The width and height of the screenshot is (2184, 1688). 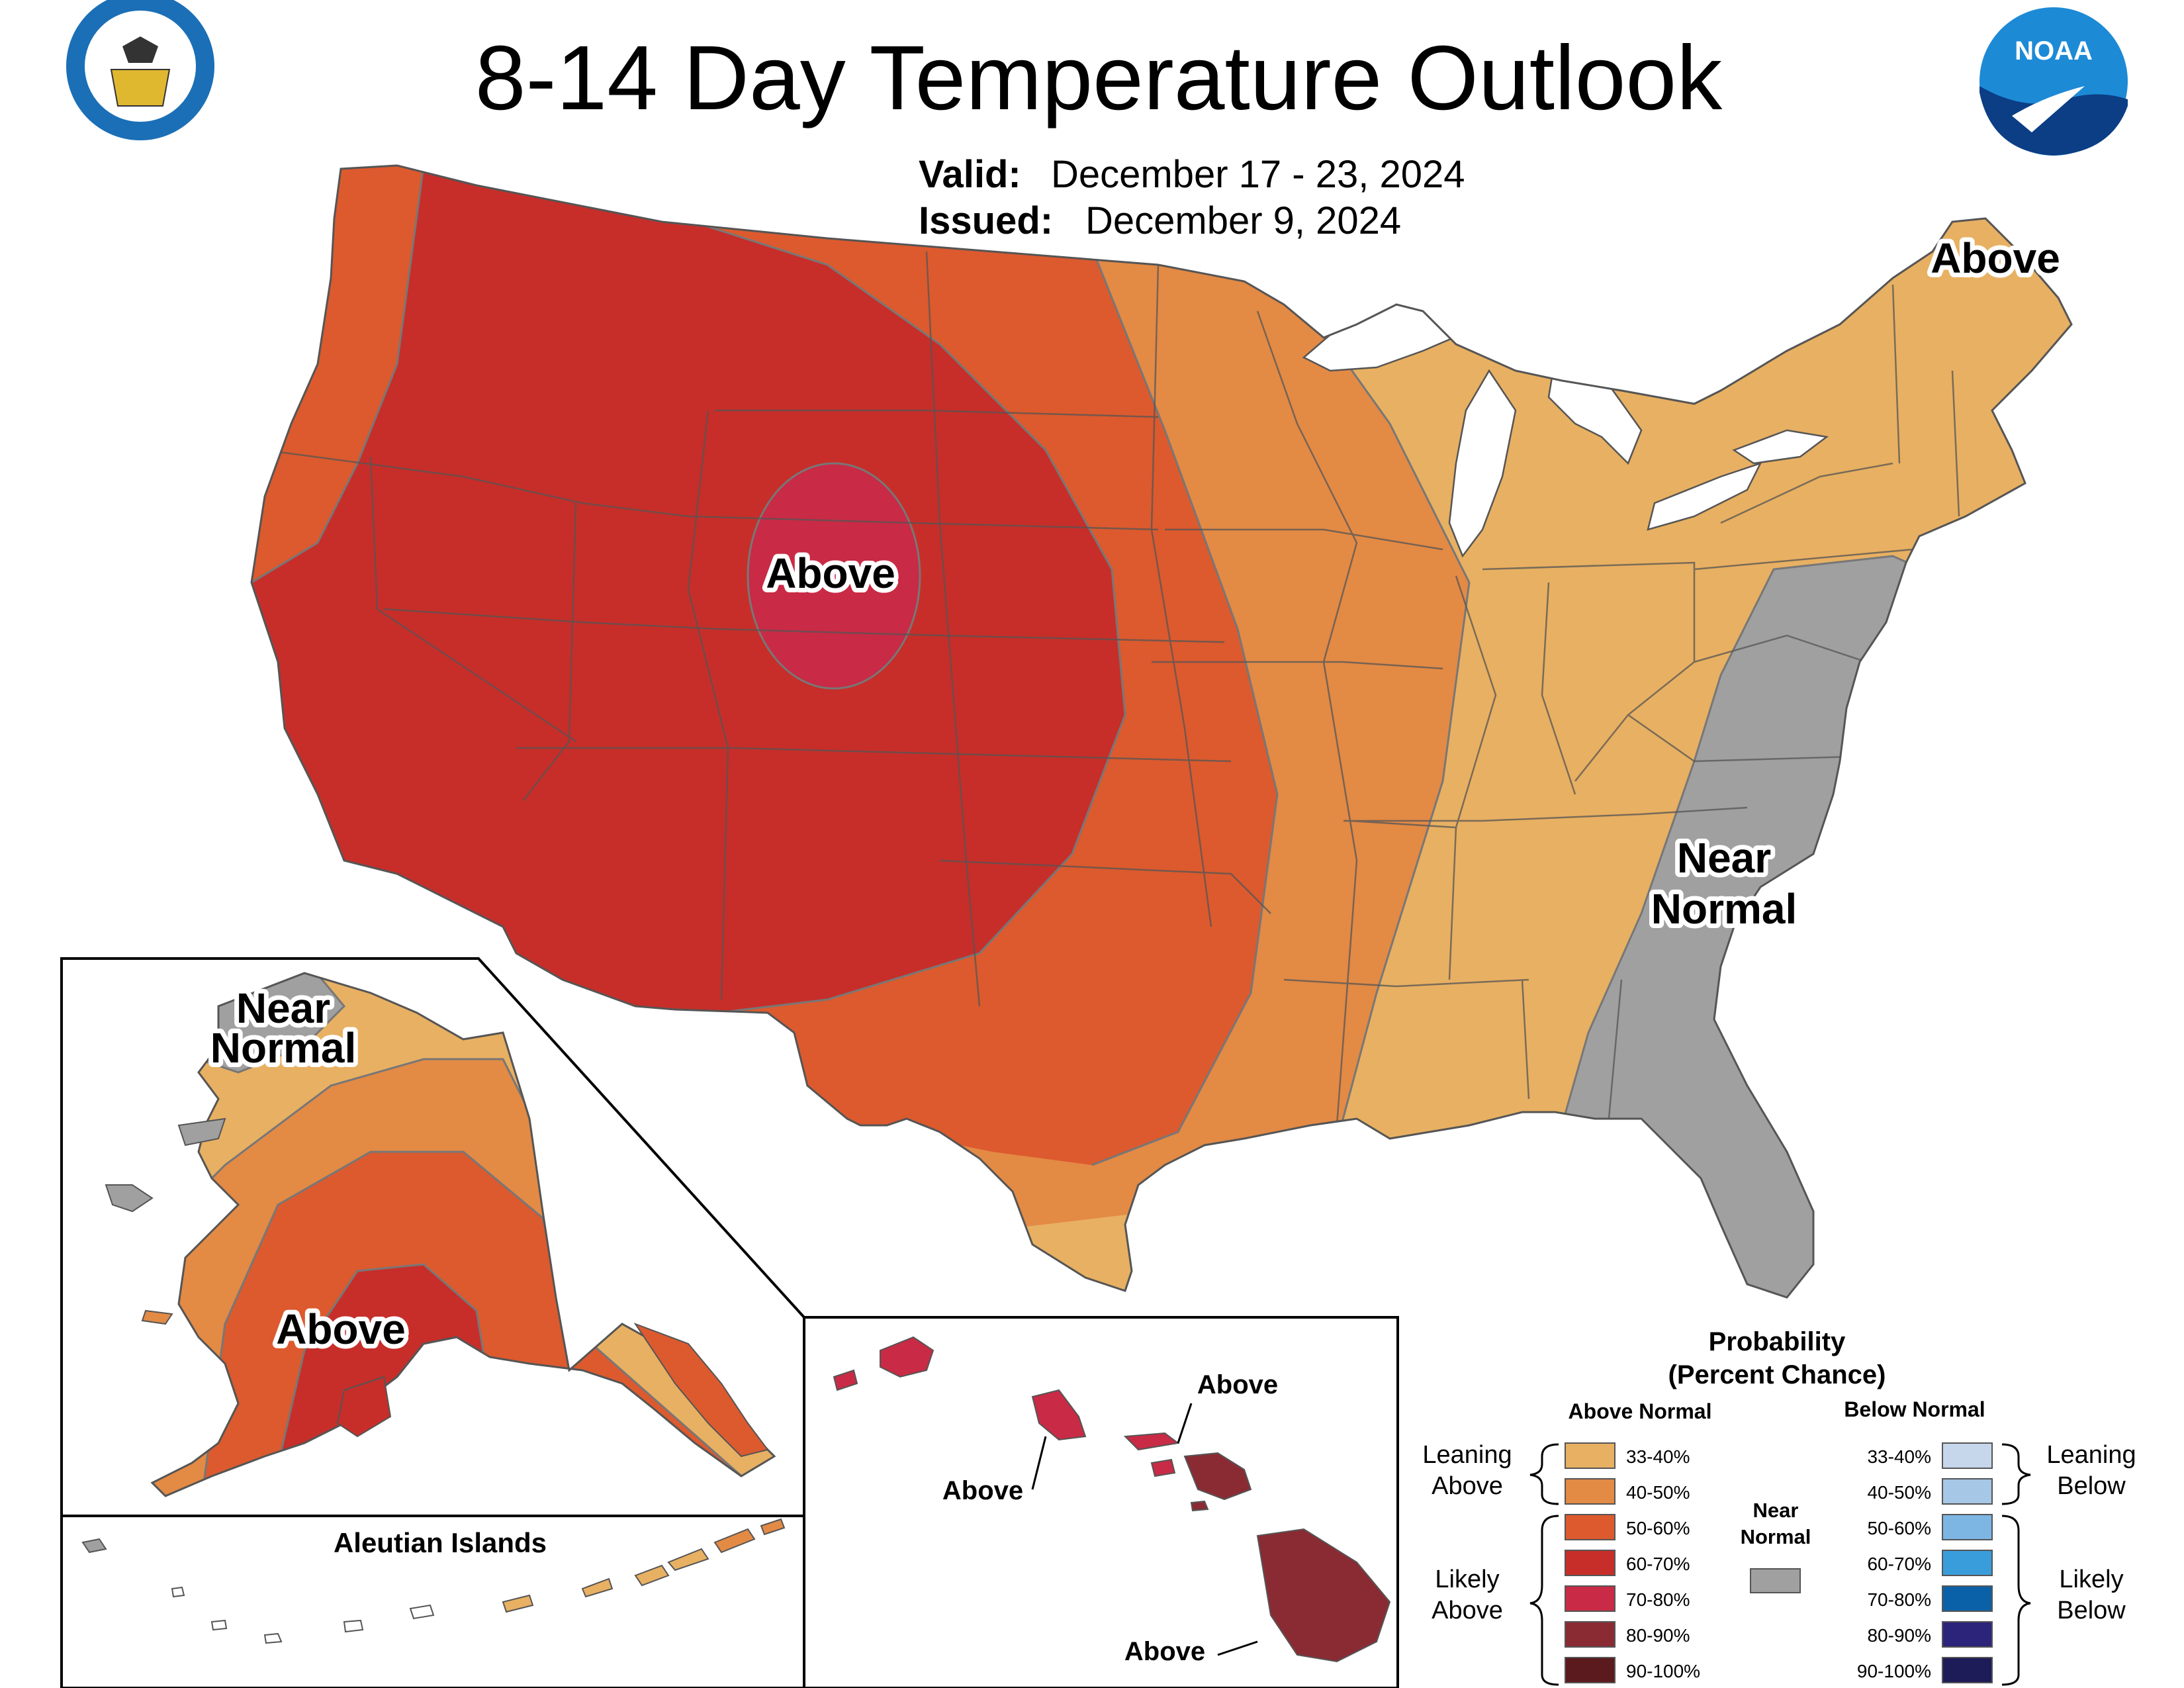 I want to click on alaska-islands, so click(x=437, y=1287).